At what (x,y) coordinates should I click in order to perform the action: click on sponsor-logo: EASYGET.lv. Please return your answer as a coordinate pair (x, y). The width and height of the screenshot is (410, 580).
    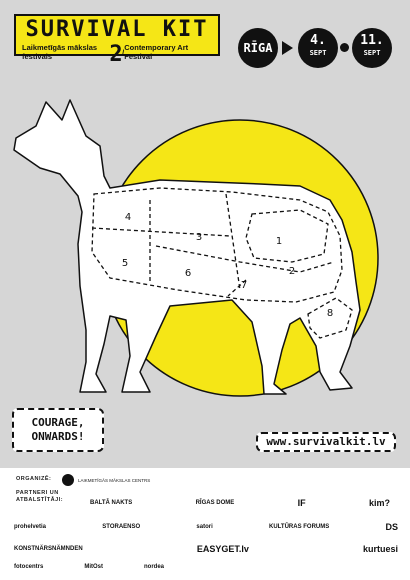
    Looking at the image, I should click on (222, 549).